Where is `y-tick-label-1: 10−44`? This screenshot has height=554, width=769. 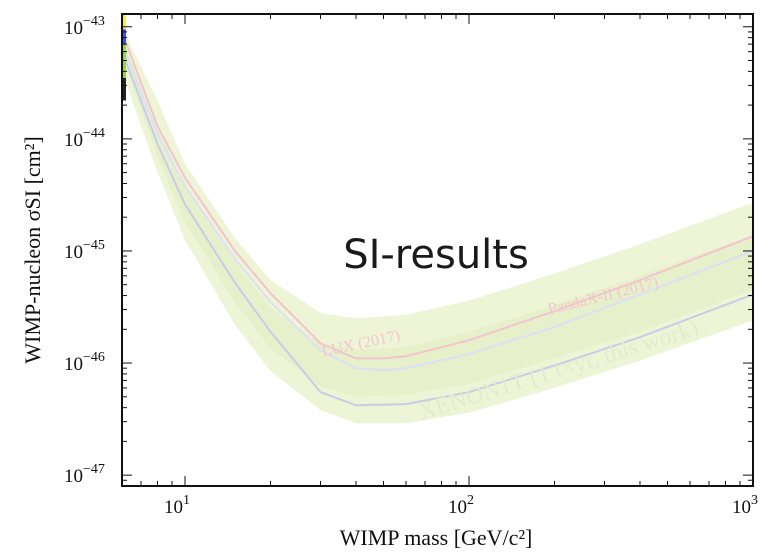
y-tick-label-1: 10−44 is located at coordinates (84, 138).